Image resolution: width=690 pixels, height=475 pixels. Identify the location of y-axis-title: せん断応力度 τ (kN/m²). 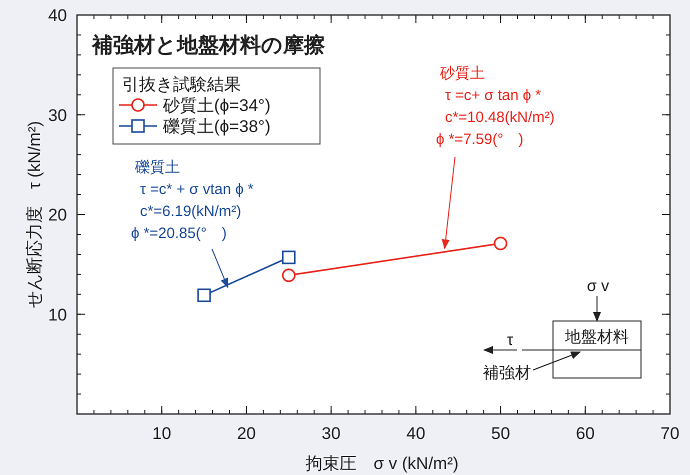
(34, 214).